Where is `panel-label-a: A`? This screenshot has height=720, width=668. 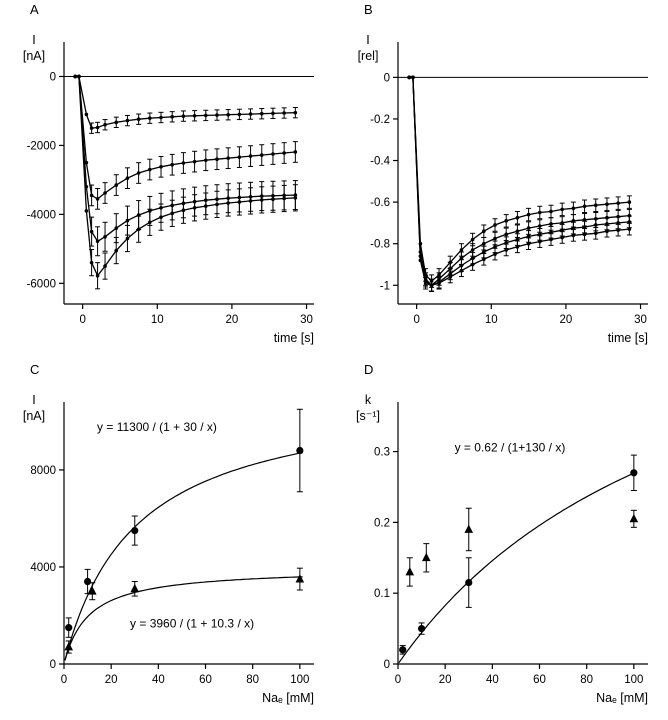 panel-label-a: A is located at coordinates (34, 9).